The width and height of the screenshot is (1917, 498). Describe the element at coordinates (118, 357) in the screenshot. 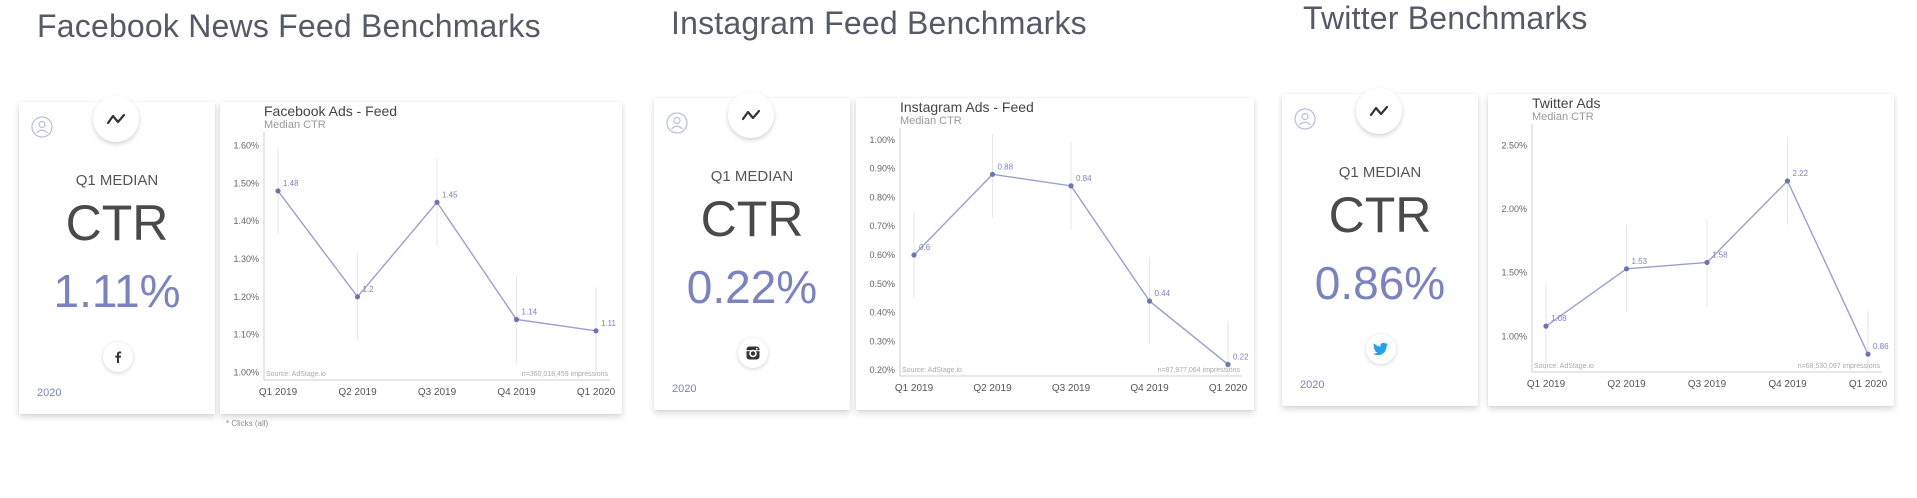

I see `facebook-icon` at that location.